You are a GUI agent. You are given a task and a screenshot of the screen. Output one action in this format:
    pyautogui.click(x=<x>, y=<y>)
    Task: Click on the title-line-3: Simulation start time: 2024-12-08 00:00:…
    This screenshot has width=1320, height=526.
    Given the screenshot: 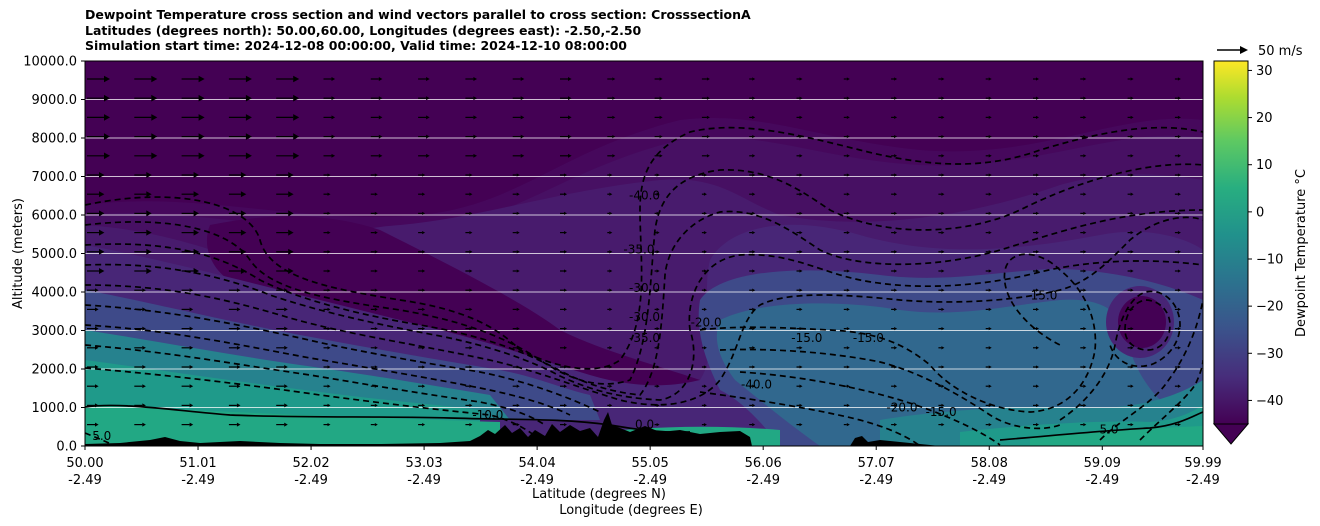 What is the action you would take?
    pyautogui.click(x=356, y=45)
    